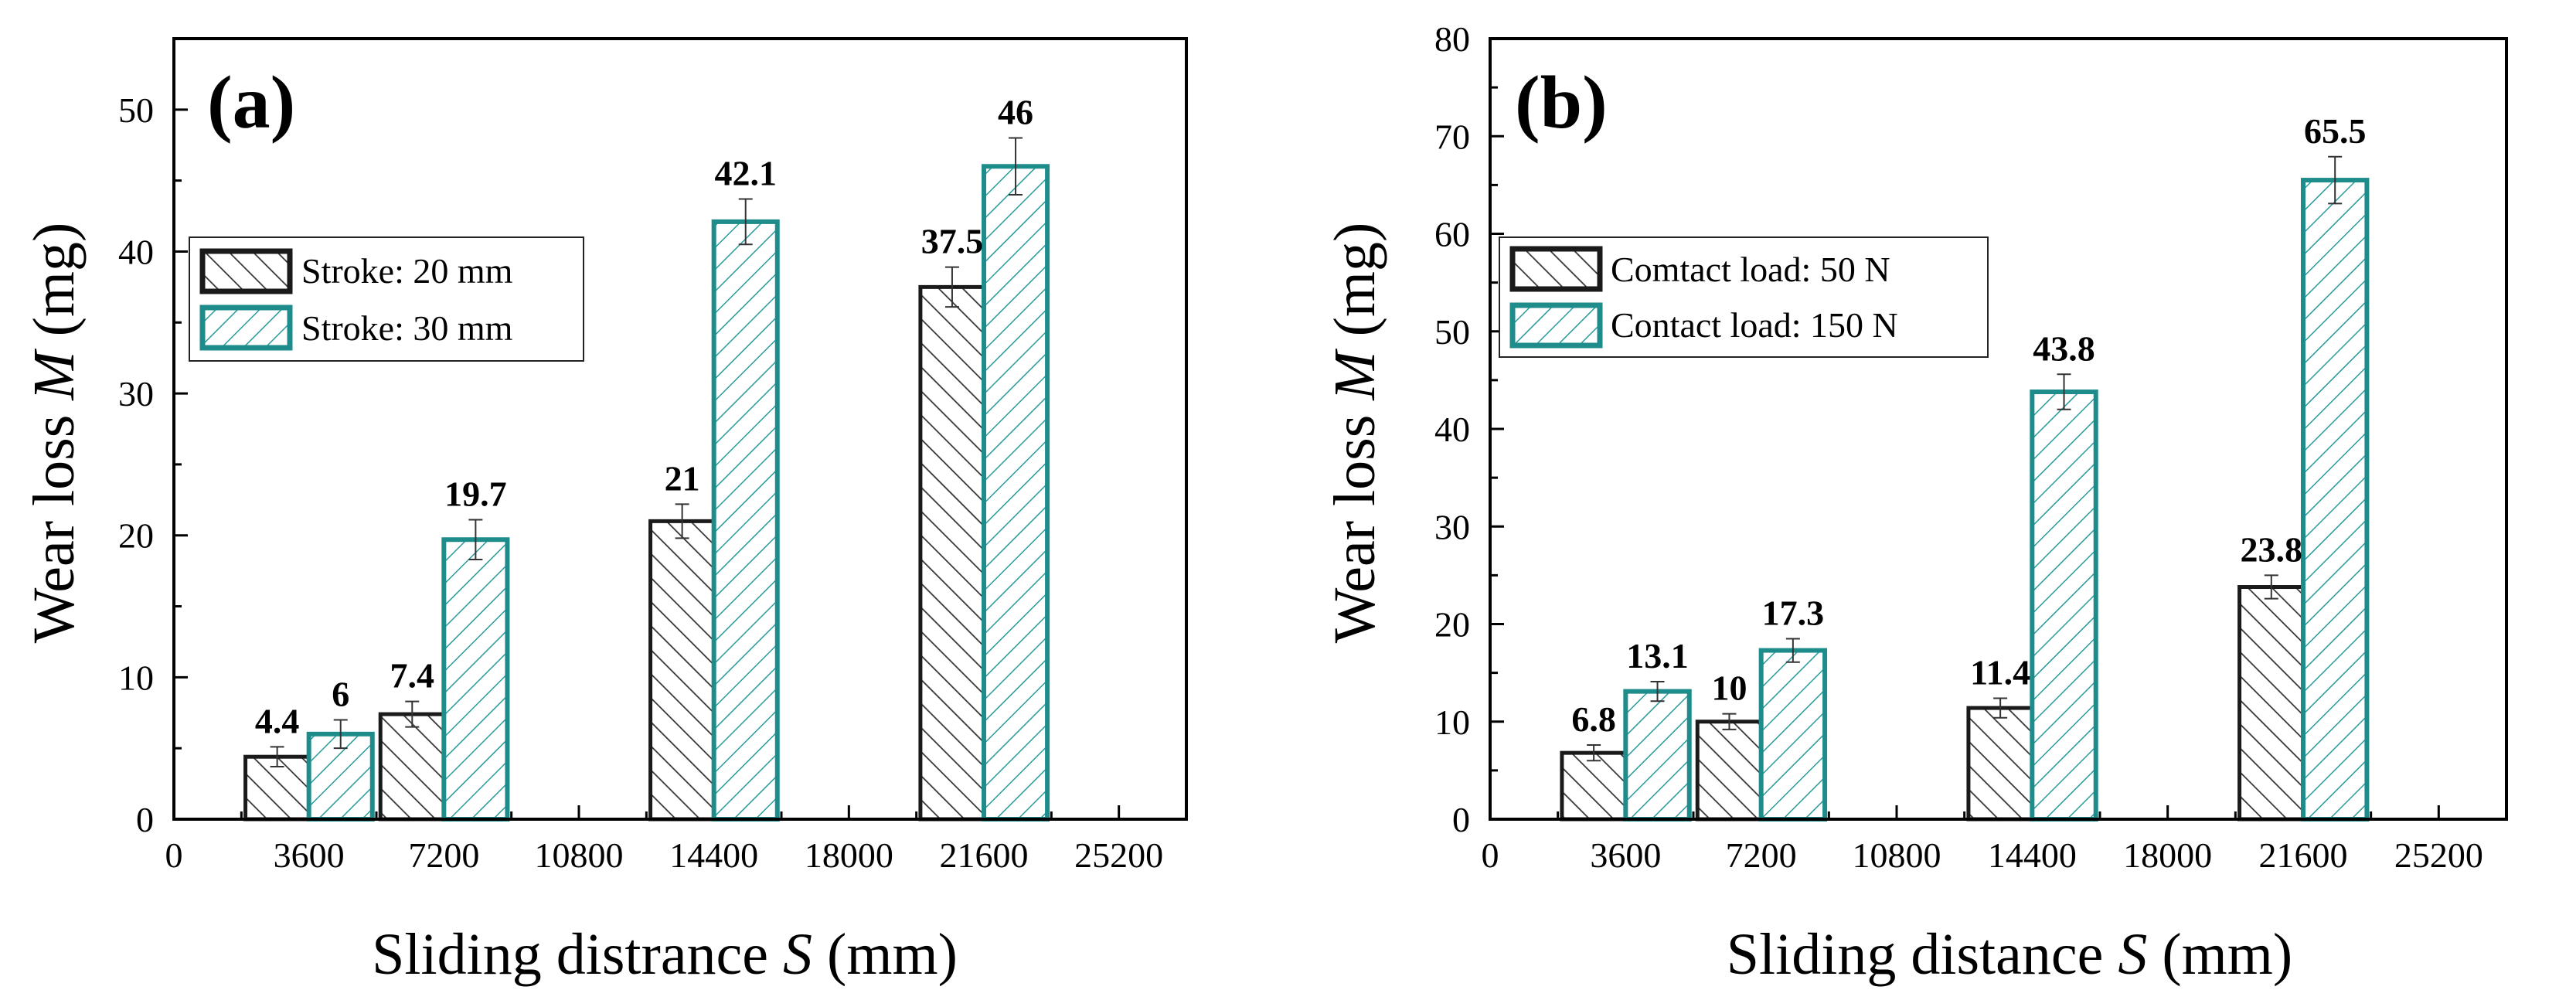  I want to click on y-tick-label: 80, so click(1452, 39).